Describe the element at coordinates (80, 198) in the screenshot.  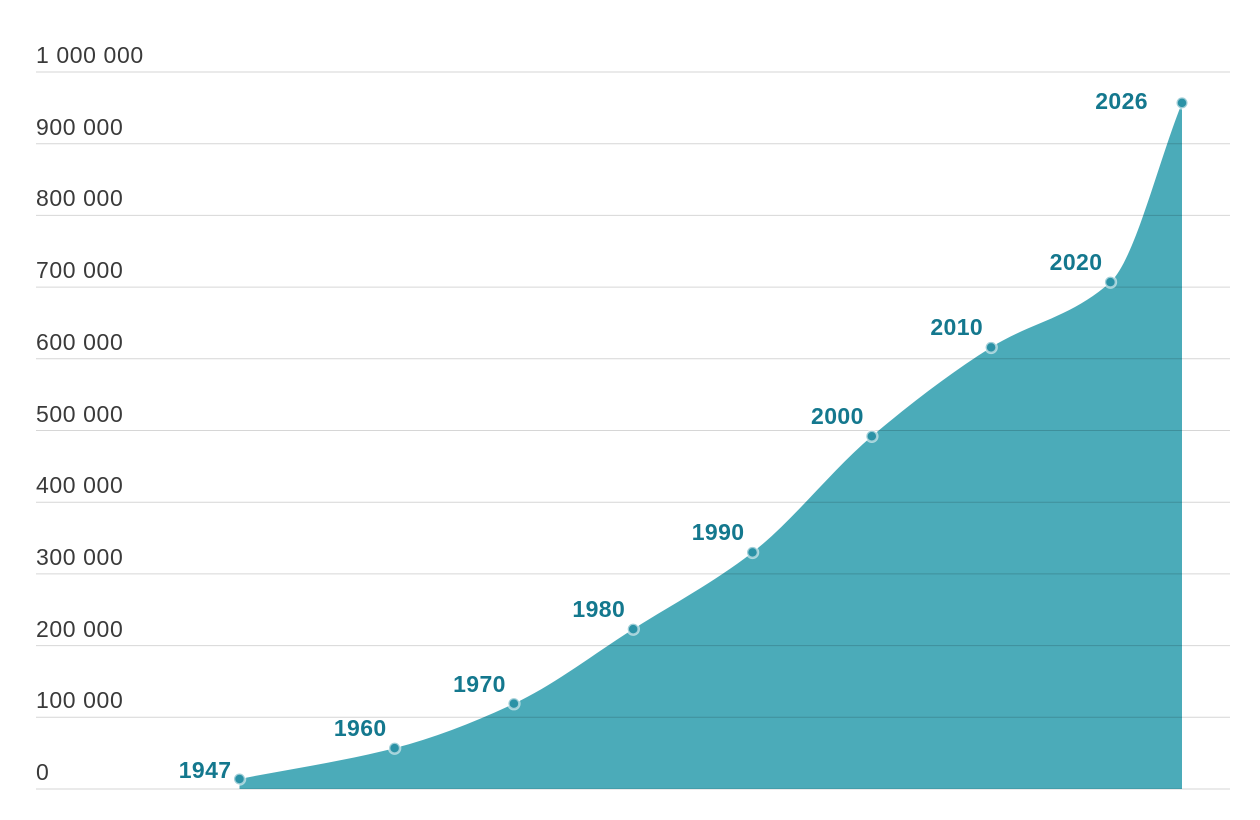
I see `y-tick-label: 800 000` at that location.